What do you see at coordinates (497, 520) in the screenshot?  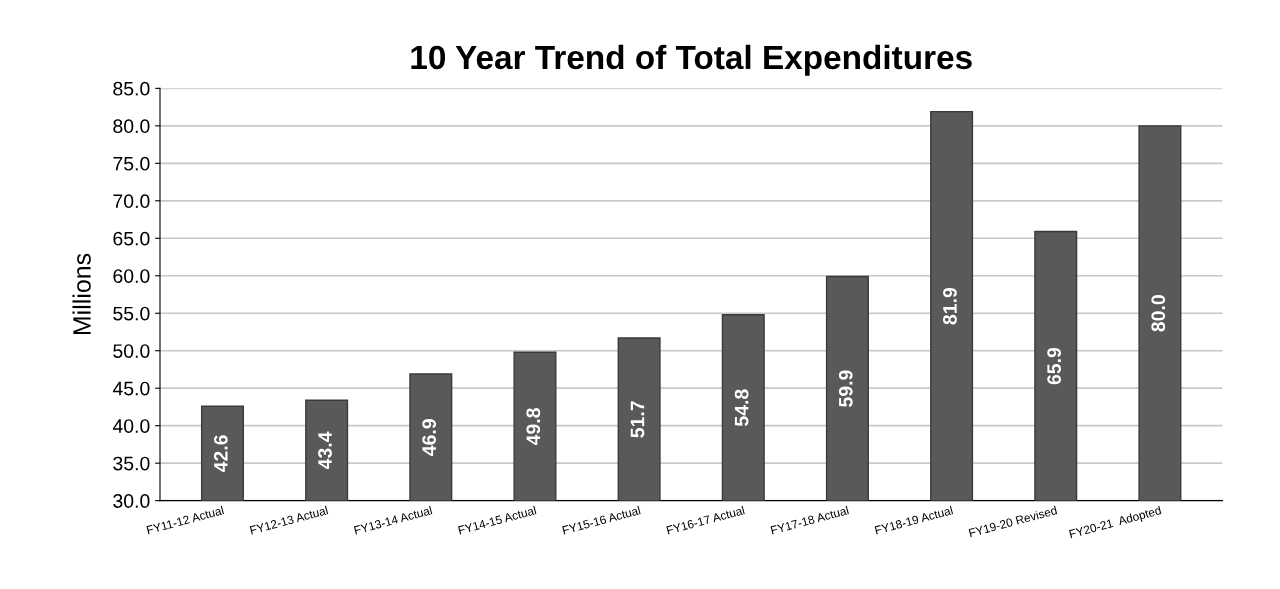 I see `x-tick-label: FY14-15 Actual` at bounding box center [497, 520].